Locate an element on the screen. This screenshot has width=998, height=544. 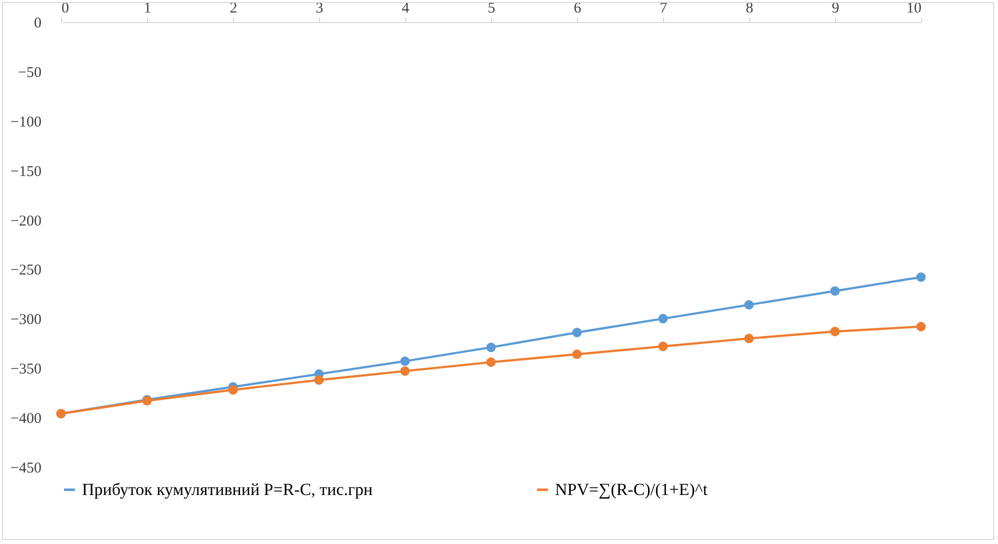
x-tick-label: 9 is located at coordinates (836, 8).